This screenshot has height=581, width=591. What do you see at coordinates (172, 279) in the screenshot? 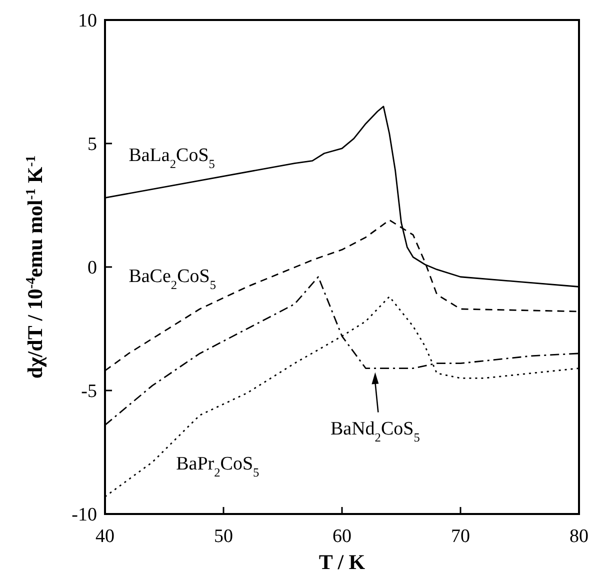
I see `series-label: BaCe$_{2}$CoS$_{5}$` at bounding box center [172, 279].